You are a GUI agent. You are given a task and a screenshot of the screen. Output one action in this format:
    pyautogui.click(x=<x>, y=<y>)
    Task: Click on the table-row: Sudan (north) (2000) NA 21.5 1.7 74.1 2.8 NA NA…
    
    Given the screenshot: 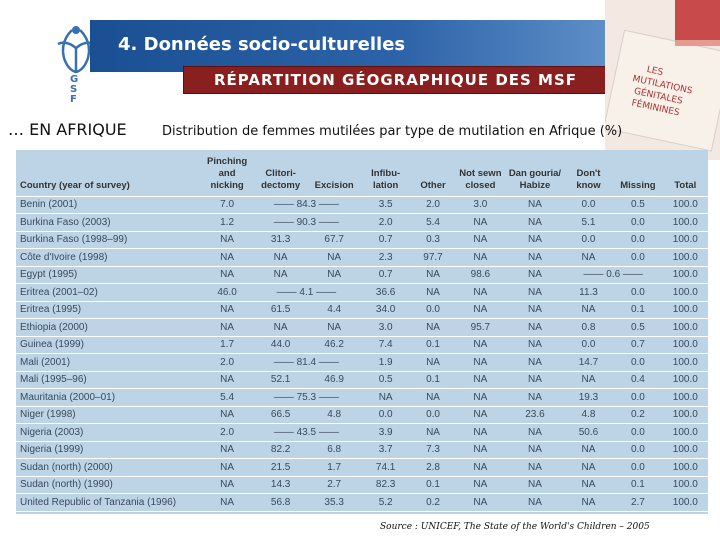 What is the action you would take?
    pyautogui.click(x=362, y=467)
    